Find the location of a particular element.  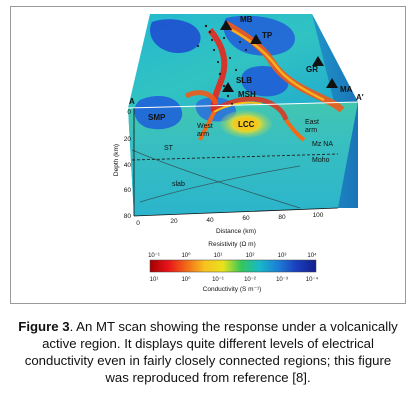

label-a-prime: A' is located at coordinates (360, 97).